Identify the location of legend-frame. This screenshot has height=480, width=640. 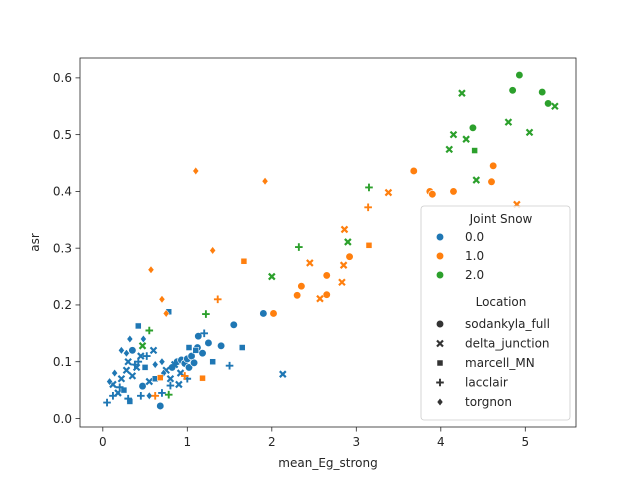
(495, 313).